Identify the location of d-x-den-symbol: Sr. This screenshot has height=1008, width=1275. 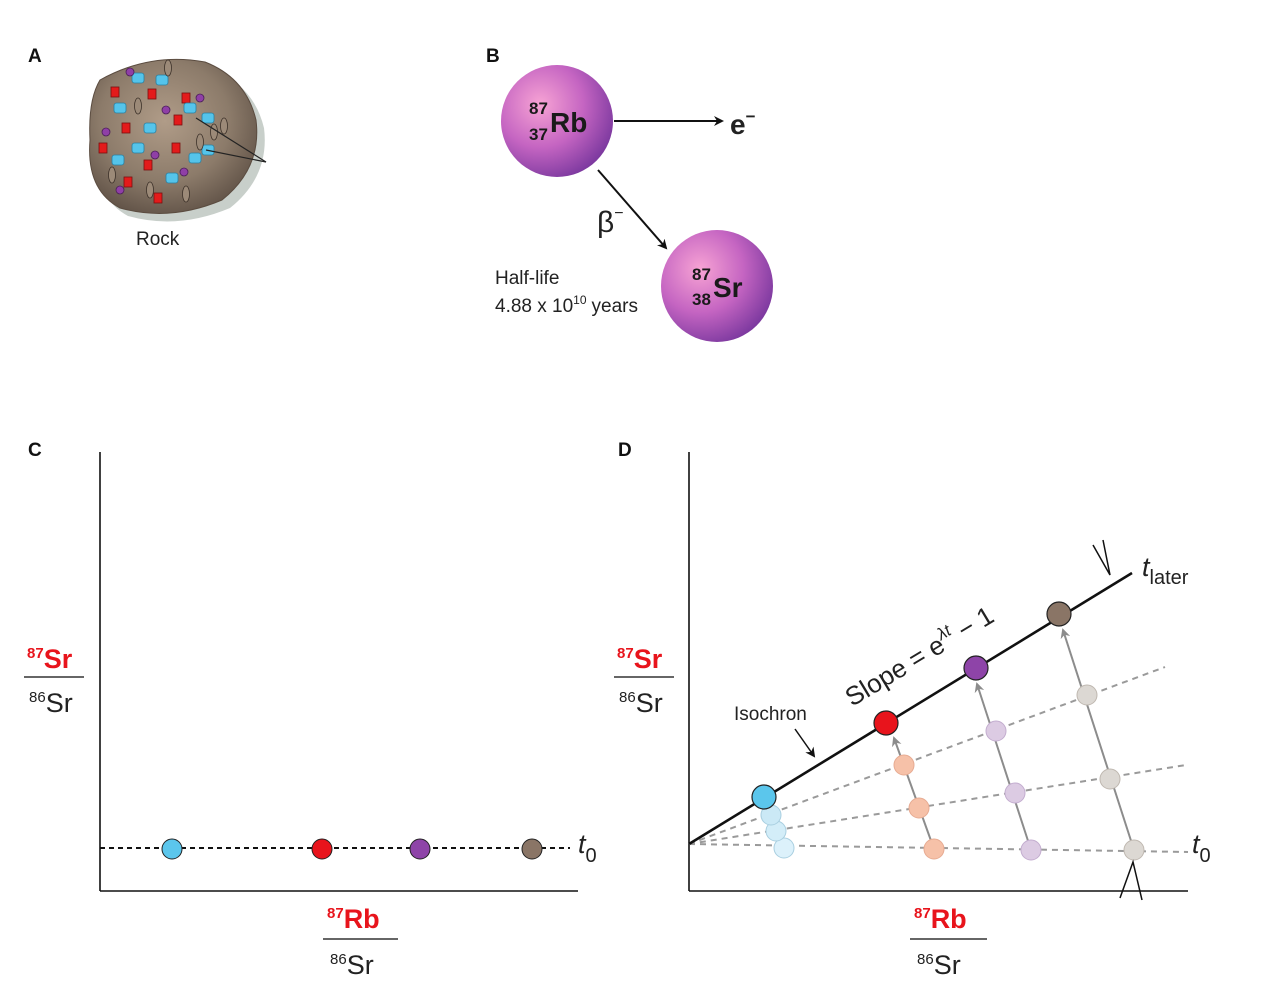
(947, 965).